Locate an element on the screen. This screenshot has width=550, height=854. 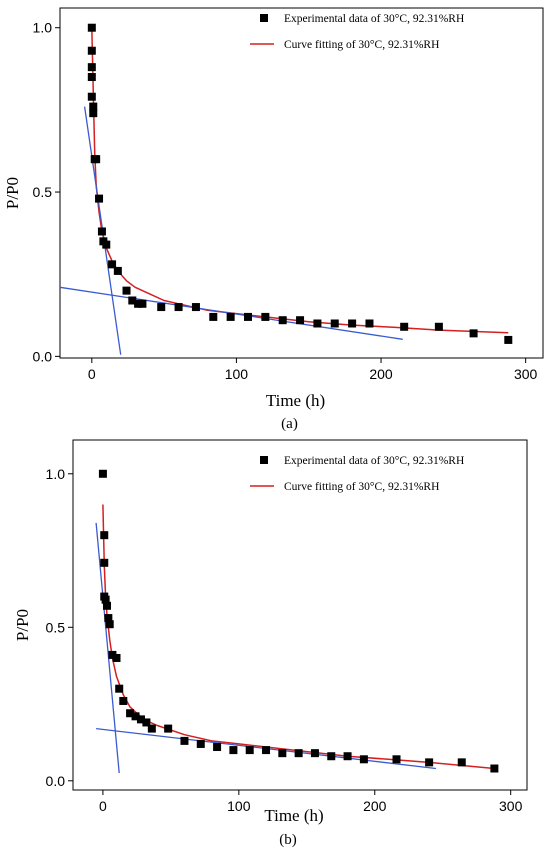
legend-entry-fit: Curve fitting of 30°C, 92.31%RH is located at coordinates (361, 45).